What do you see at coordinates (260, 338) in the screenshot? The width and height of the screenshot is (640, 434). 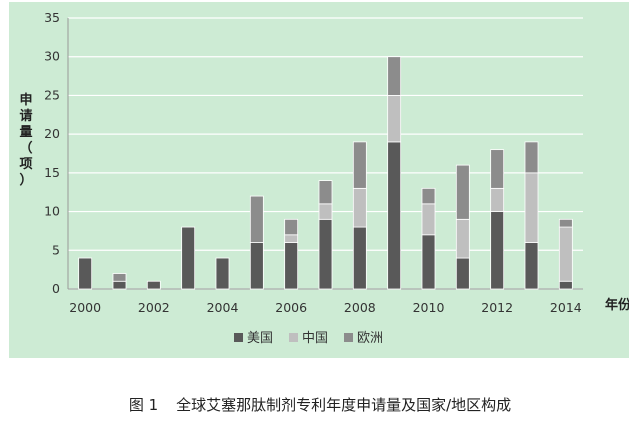 I see `legend-label: 美国` at bounding box center [260, 338].